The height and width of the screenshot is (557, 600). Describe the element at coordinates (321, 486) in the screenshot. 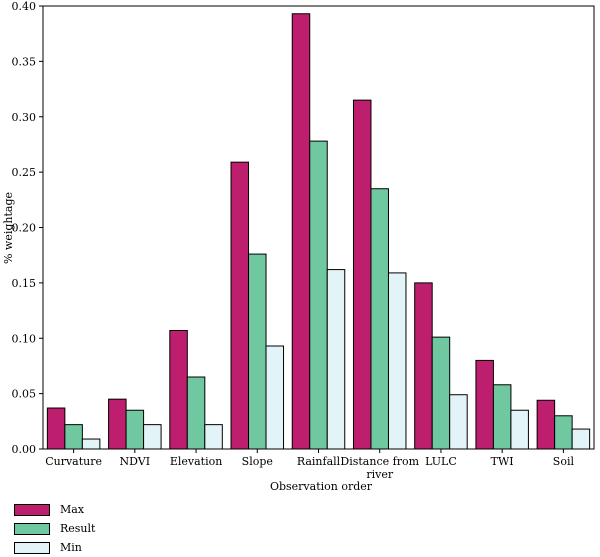

I see `x-axis-title: Observation order` at that location.